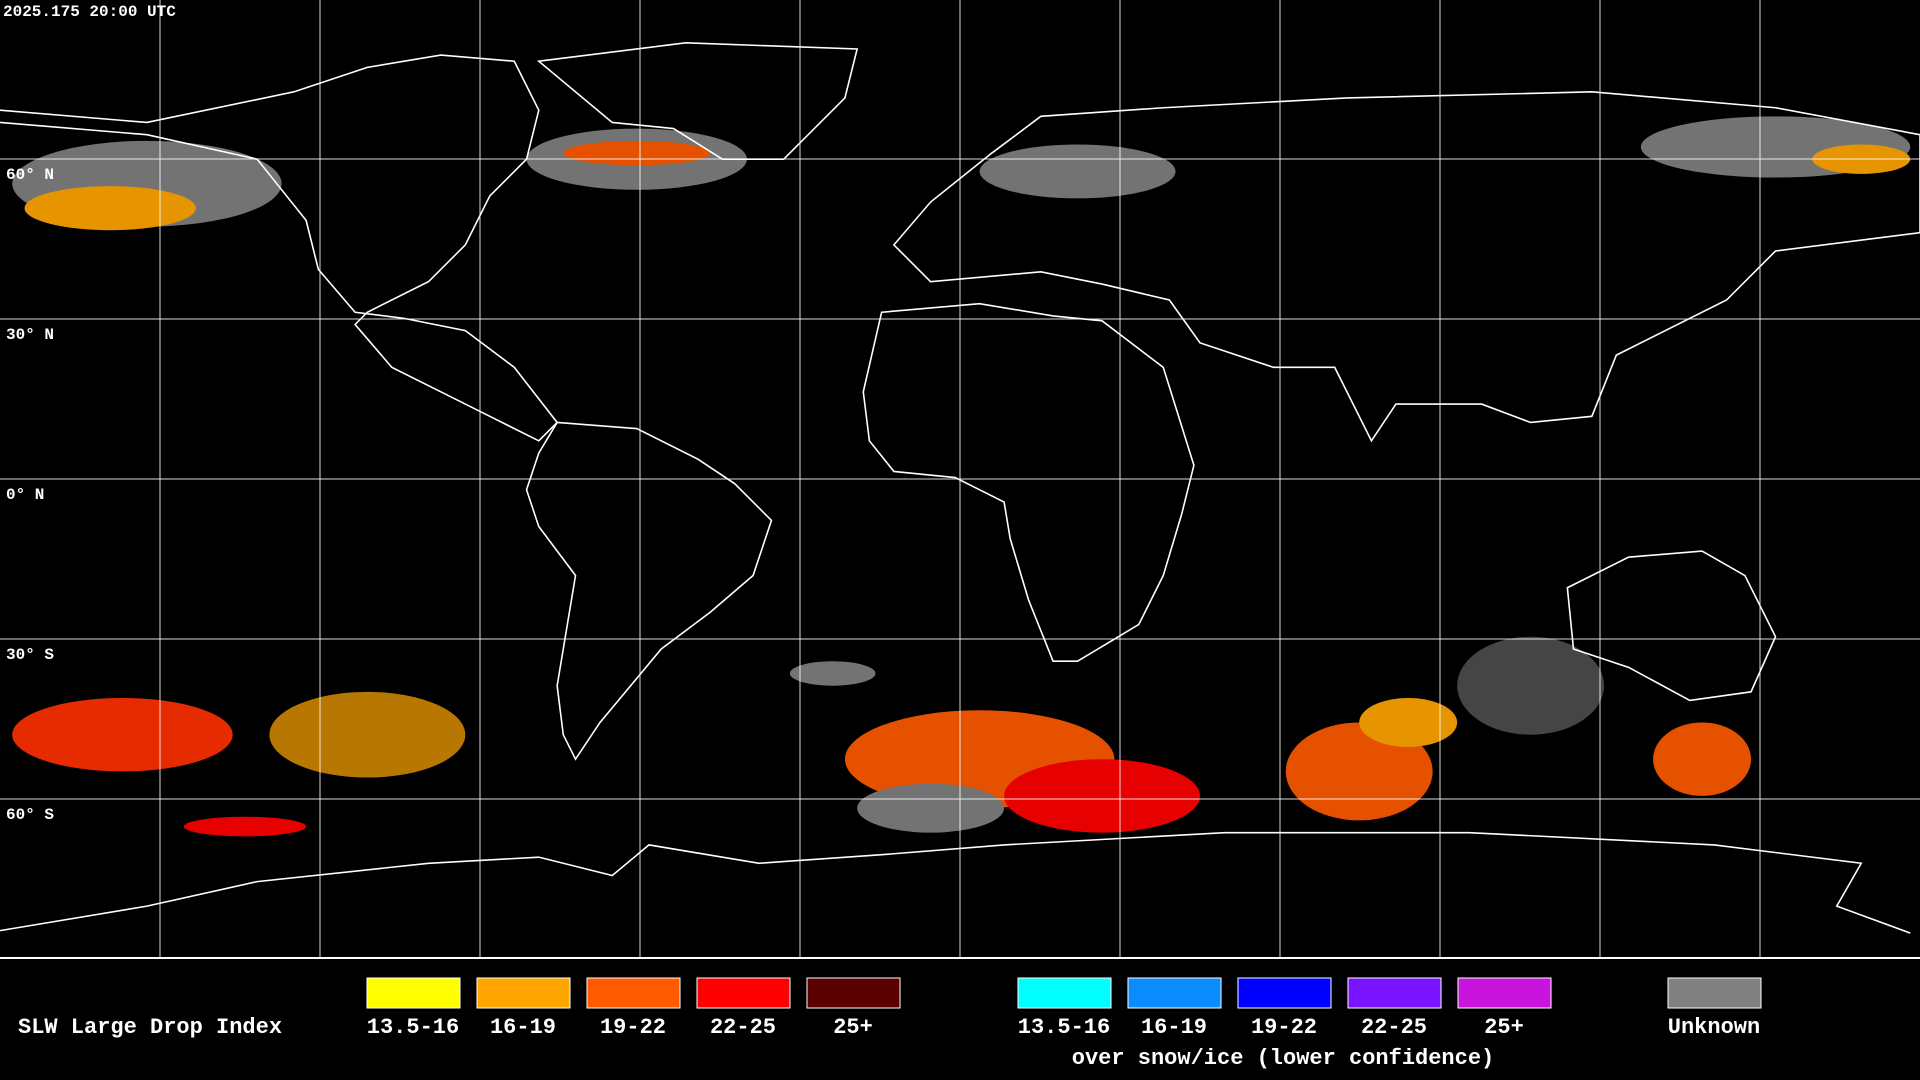 The height and width of the screenshot is (1080, 1920). I want to click on snow-ice-note: over snow/ice (lower confidence), so click(1283, 1058).